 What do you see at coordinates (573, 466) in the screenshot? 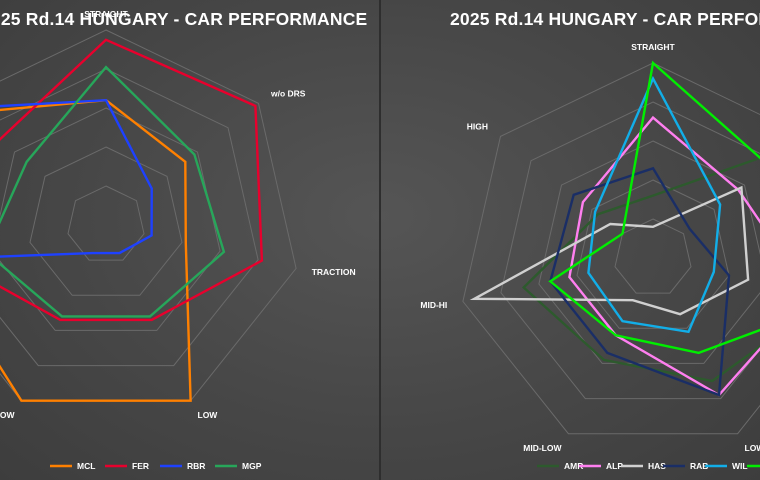
I see `legend-label-amr: AMR` at bounding box center [573, 466].